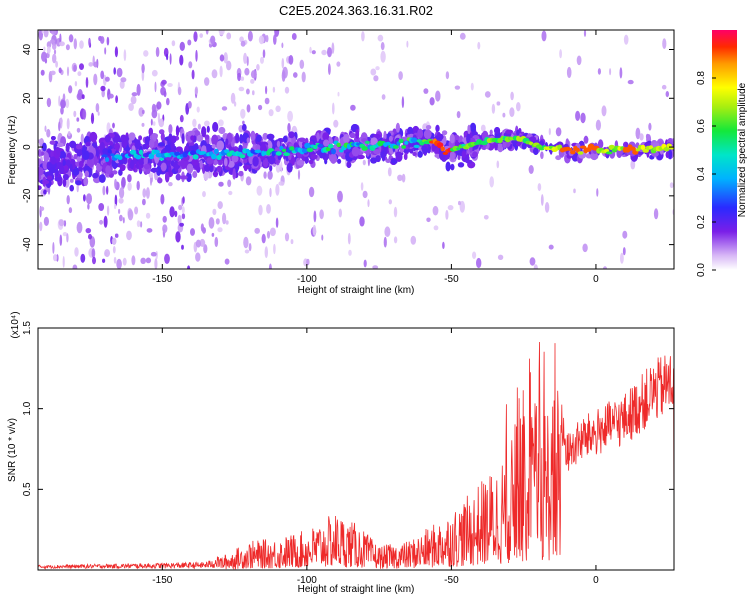 Image resolution: width=750 pixels, height=600 pixels. I want to click on spectrogram-y-label: Frequency (Hz), so click(12, 150).